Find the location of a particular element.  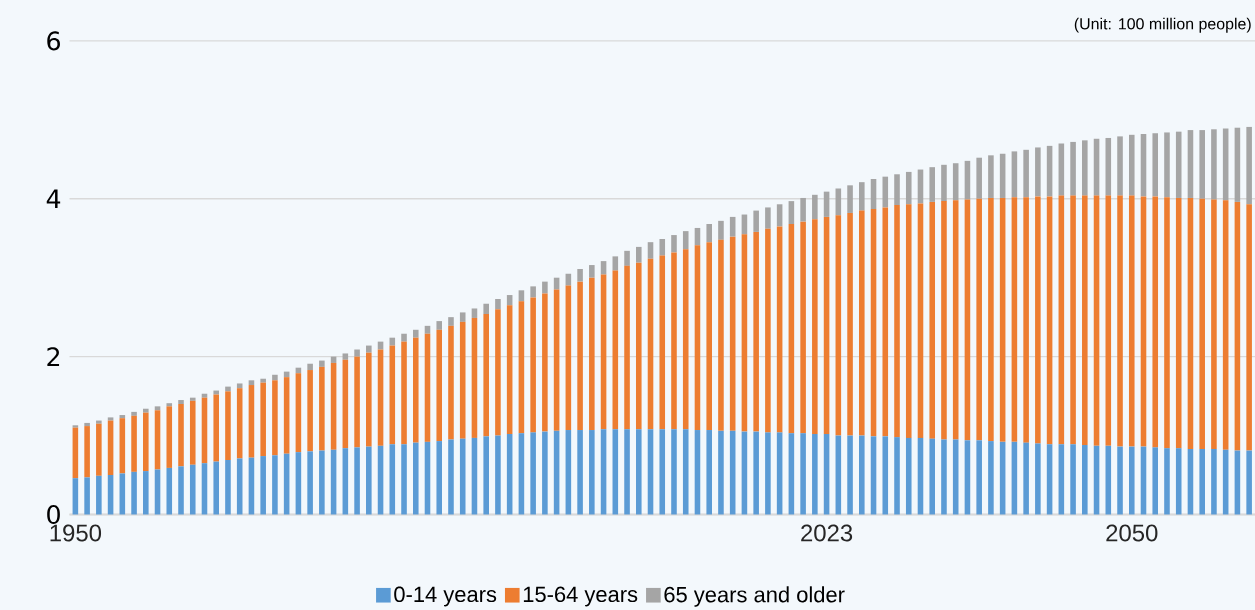

x-tick-label: 2023 is located at coordinates (827, 533).